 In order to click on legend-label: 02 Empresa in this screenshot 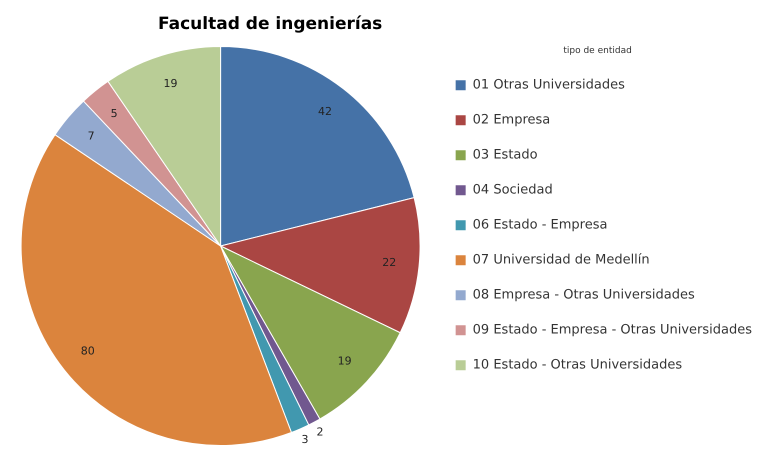, I will do `click(511, 120)`.